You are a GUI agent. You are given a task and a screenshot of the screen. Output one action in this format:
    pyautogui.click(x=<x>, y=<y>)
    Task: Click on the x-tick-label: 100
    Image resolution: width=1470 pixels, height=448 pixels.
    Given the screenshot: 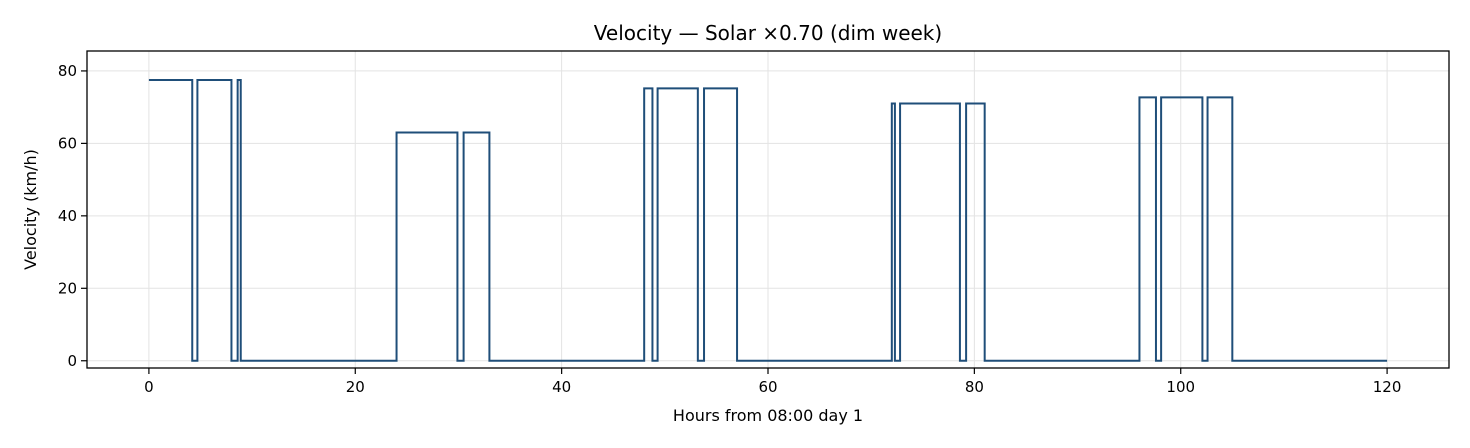 What is the action you would take?
    pyautogui.click(x=1180, y=387)
    